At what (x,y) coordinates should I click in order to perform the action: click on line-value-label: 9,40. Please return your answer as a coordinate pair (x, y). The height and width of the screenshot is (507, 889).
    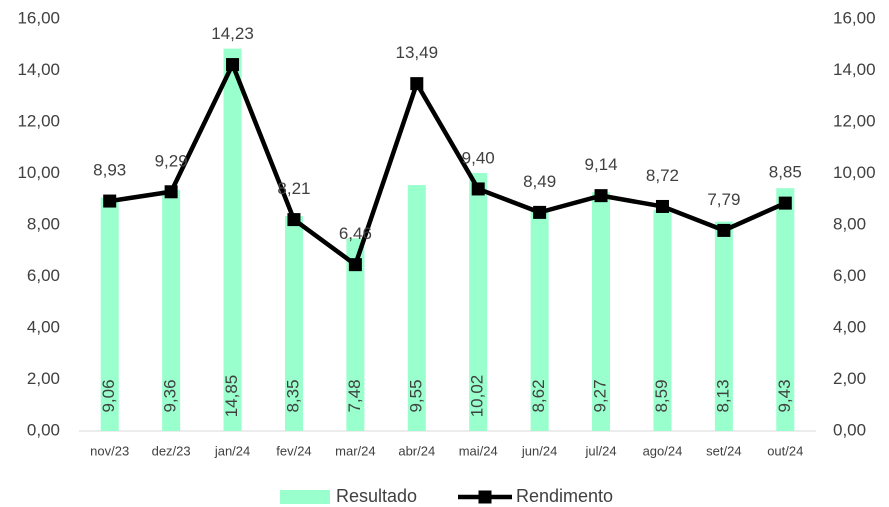
    Looking at the image, I should click on (478, 157).